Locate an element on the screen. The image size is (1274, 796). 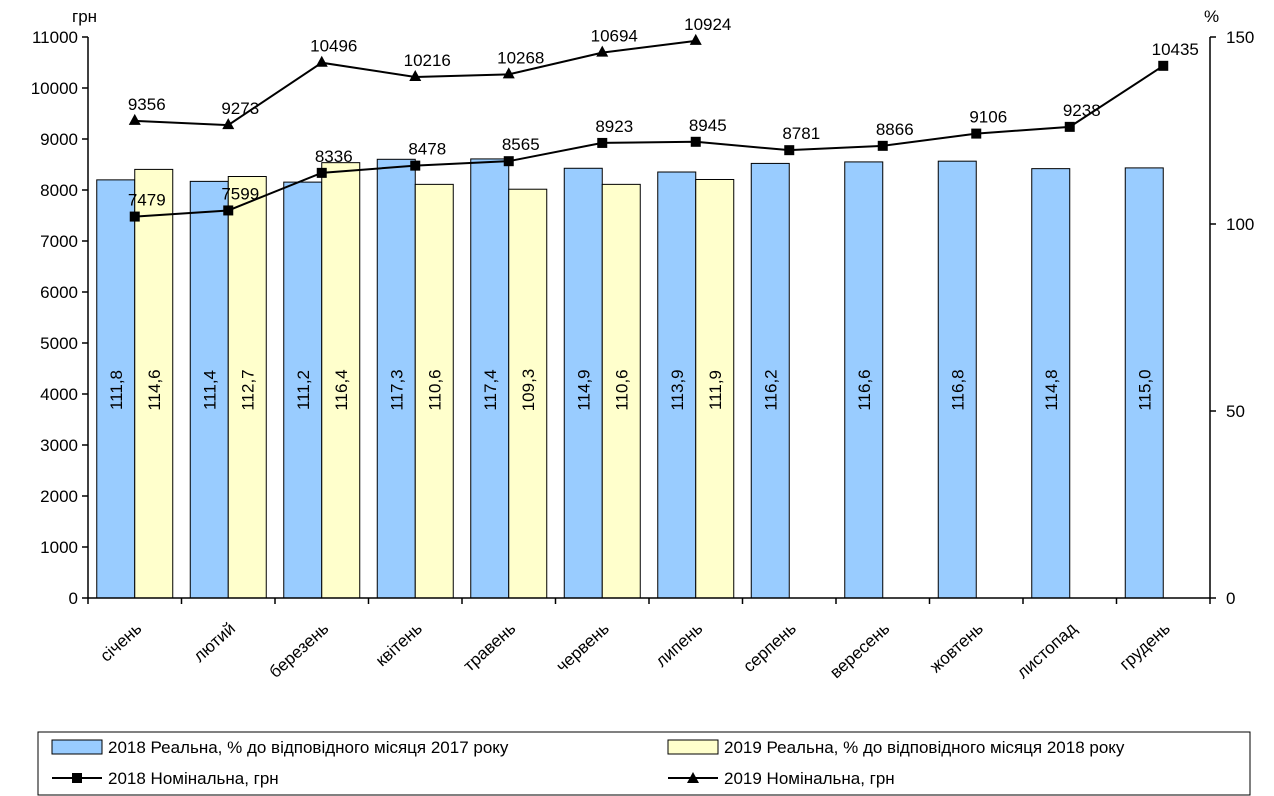
left-axis-unit: грн is located at coordinates (84, 16).